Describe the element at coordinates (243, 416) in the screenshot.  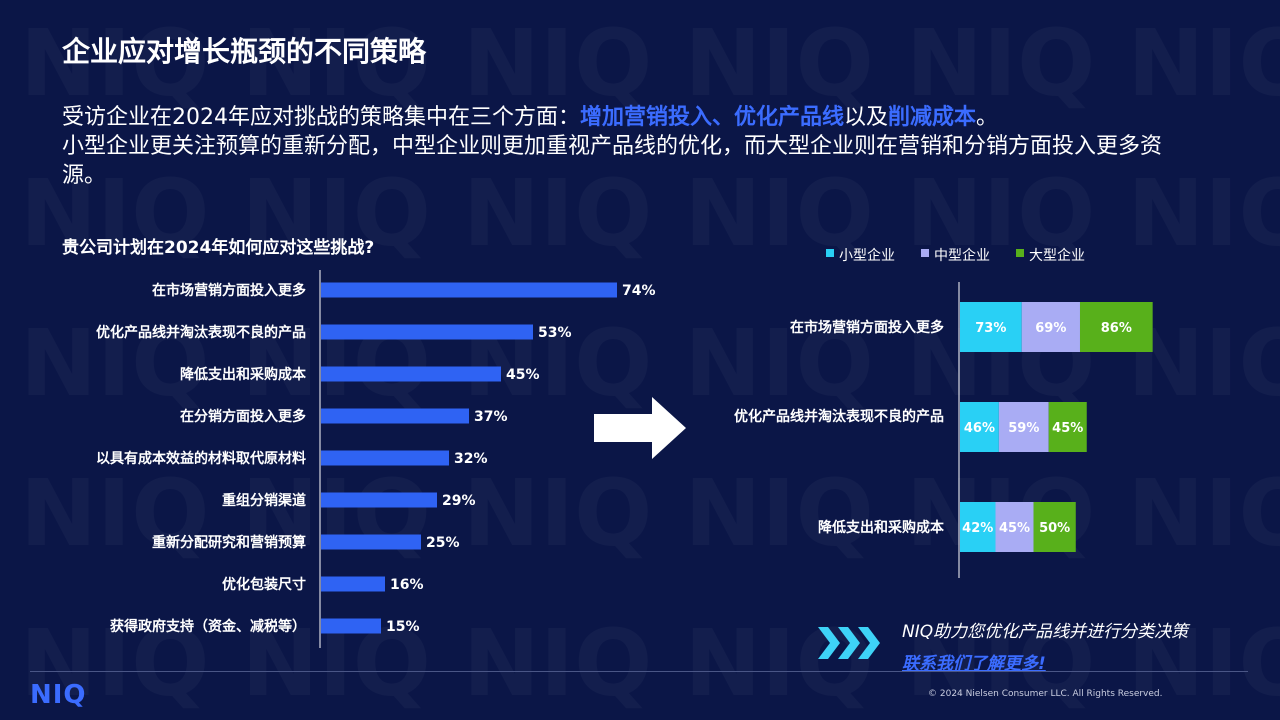
I see `category-label: 在分销方面投入更多` at that location.